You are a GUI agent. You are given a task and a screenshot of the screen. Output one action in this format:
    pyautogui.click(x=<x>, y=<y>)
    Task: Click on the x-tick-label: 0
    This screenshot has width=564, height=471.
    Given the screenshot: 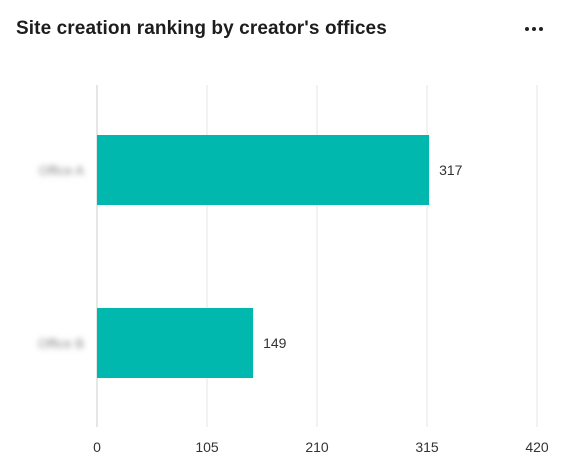 What is the action you would take?
    pyautogui.click(x=97, y=447)
    